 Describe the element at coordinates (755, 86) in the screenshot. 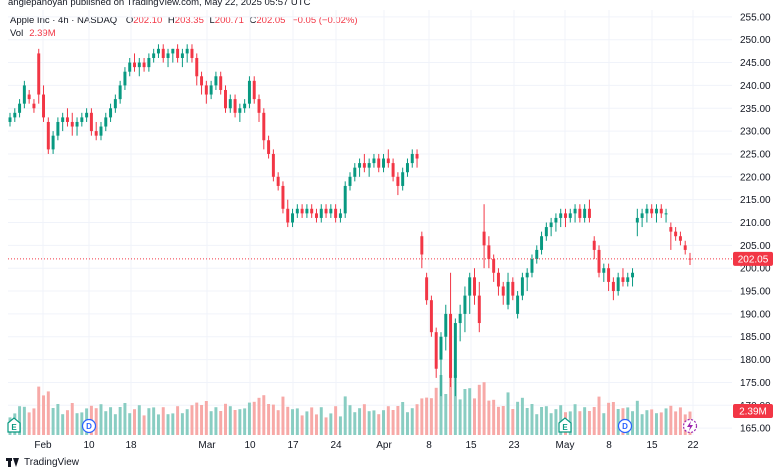

I see `y-tick-label: 240.00` at that location.